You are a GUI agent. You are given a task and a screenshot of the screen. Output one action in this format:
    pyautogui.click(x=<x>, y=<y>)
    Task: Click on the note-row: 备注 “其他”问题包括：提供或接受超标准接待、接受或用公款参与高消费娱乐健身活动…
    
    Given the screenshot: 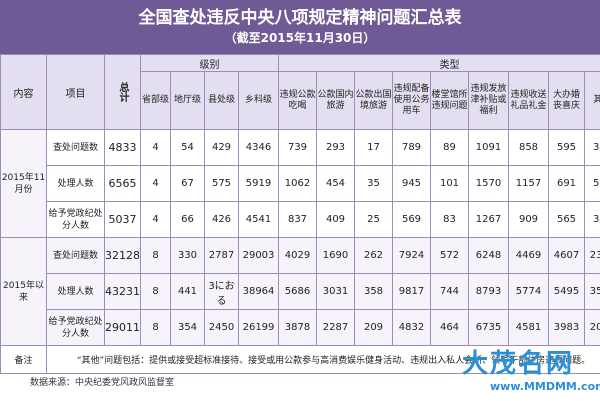 What is the action you would take?
    pyautogui.click(x=300, y=359)
    